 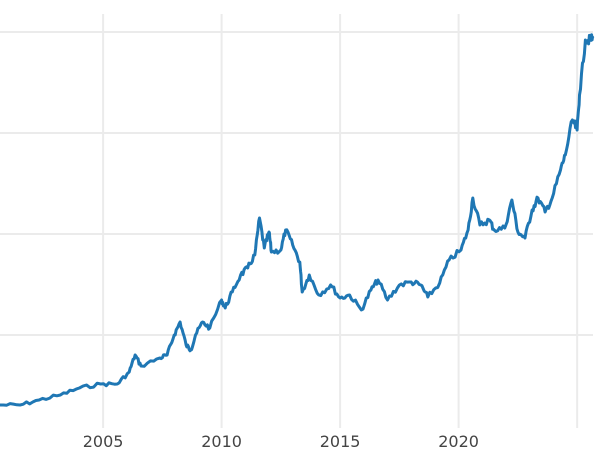 I want to click on x-tick-label: 2010, so click(x=221, y=441).